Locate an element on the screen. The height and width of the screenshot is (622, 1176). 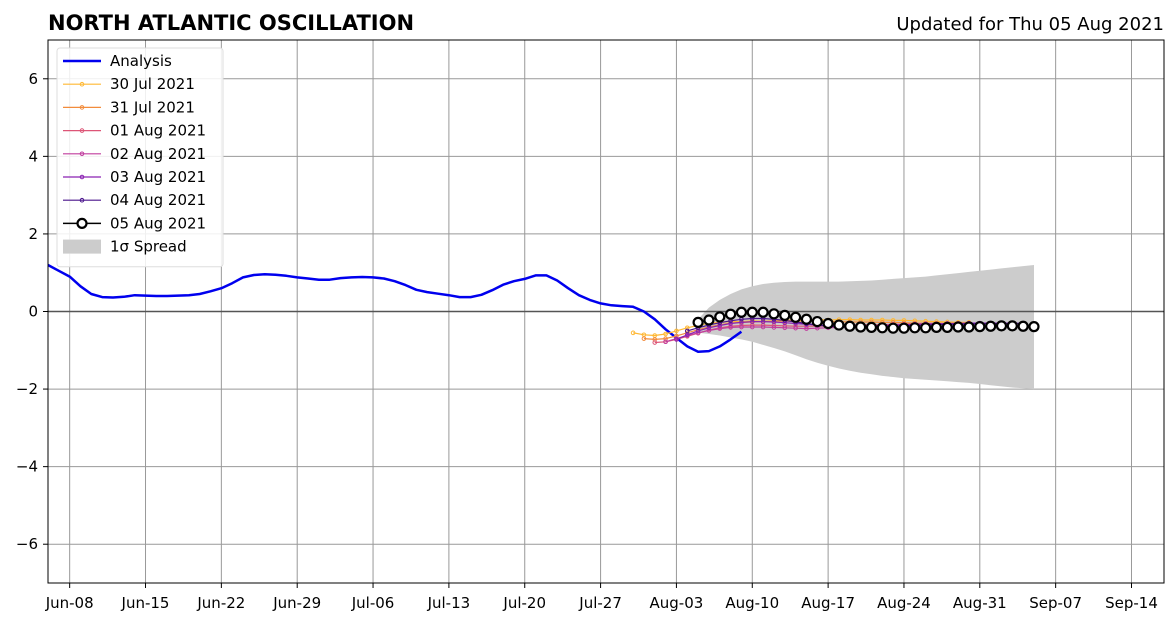
y-tick-label: 4 is located at coordinates (33, 156).